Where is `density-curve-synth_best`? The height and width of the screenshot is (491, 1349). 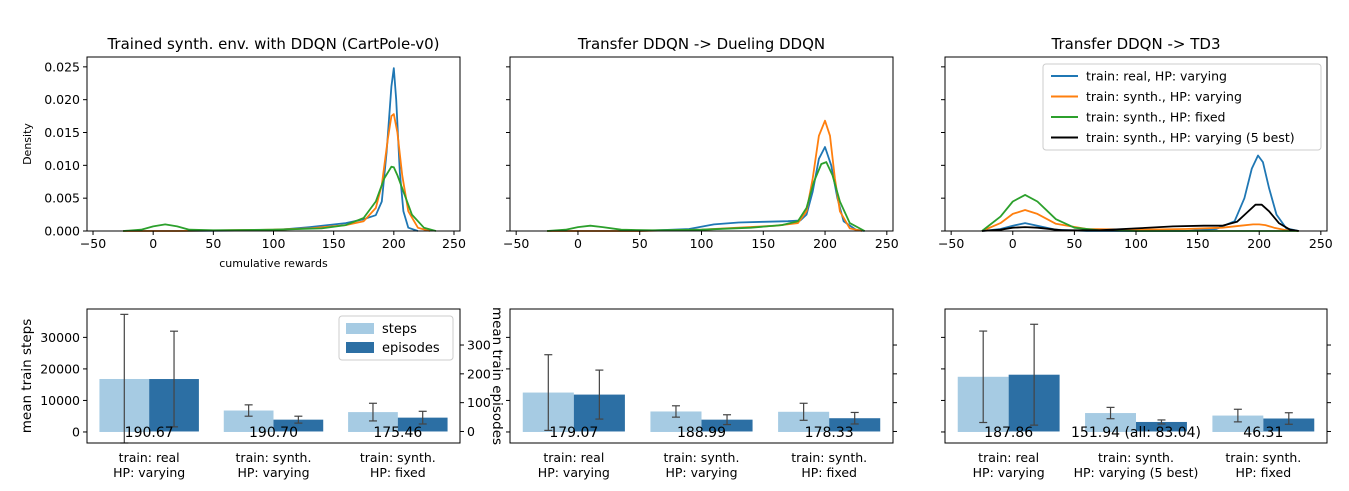 density-curve-synth_best is located at coordinates (1140, 217).